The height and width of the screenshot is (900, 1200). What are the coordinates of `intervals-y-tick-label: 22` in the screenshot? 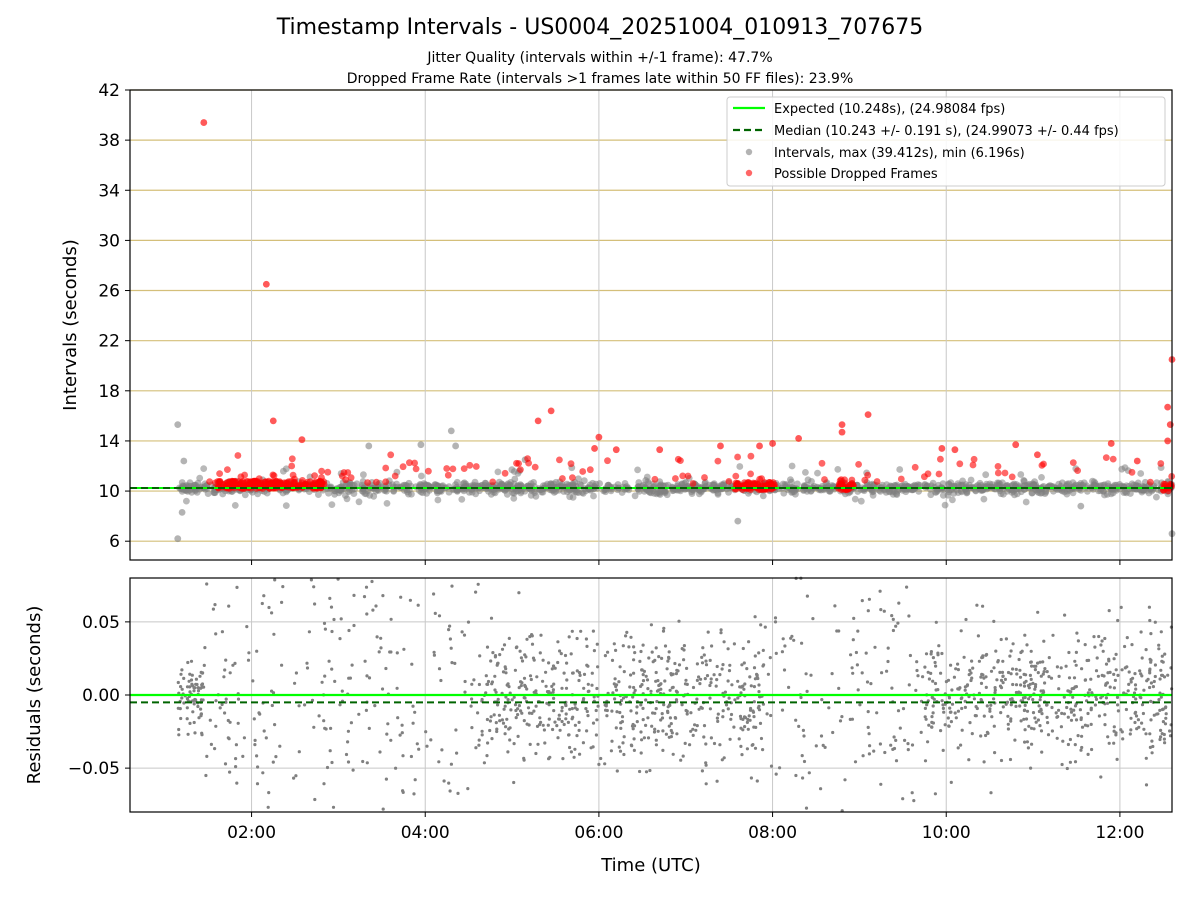 It's located at (109, 342).